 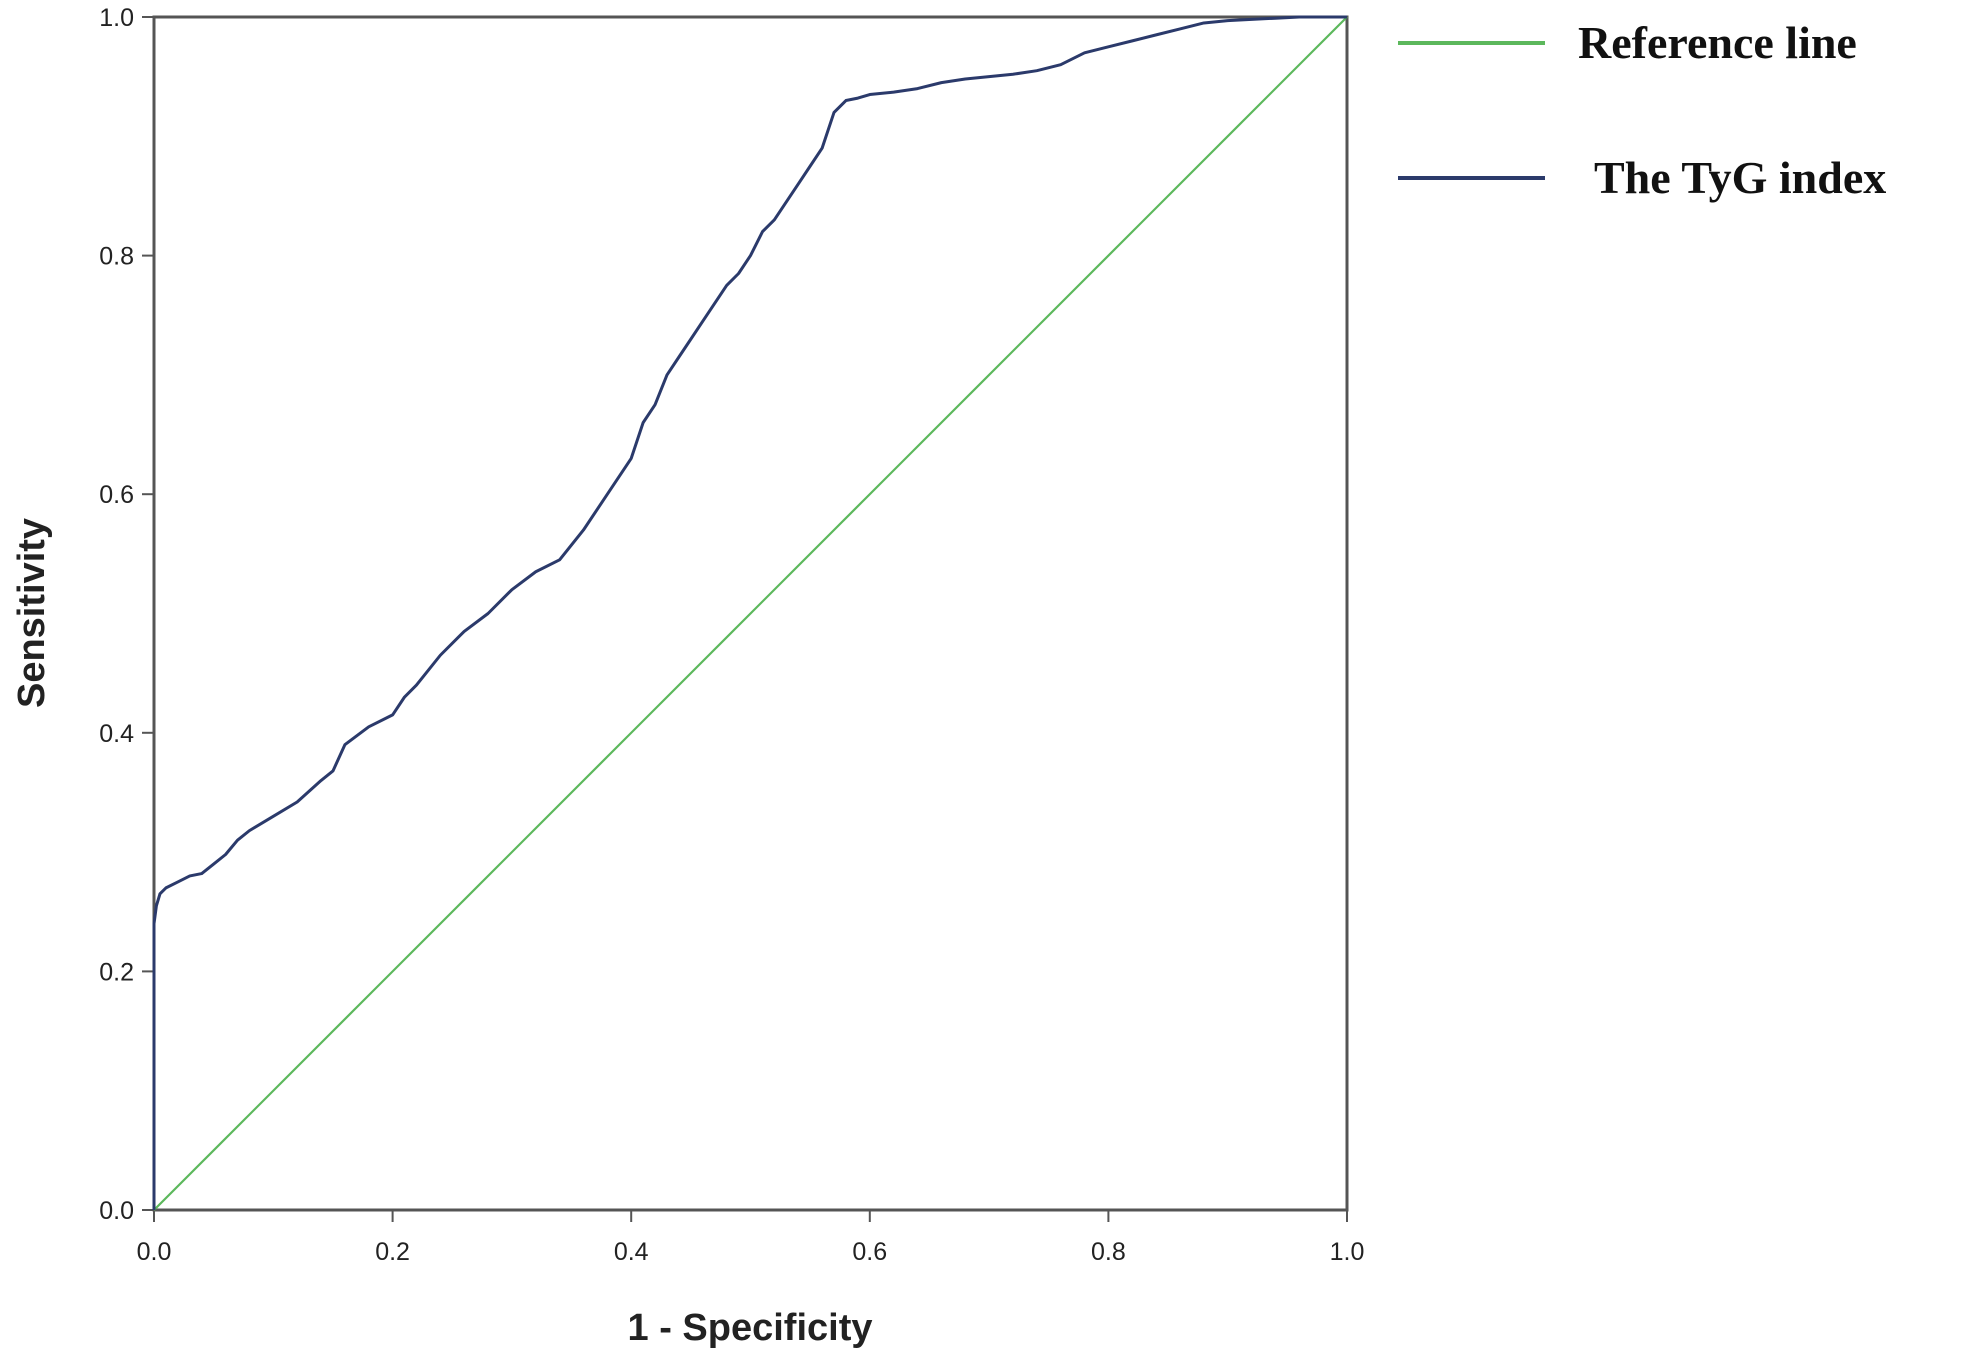 What do you see at coordinates (750, 1328) in the screenshot?
I see `x-axis-title: 1 - Specificity` at bounding box center [750, 1328].